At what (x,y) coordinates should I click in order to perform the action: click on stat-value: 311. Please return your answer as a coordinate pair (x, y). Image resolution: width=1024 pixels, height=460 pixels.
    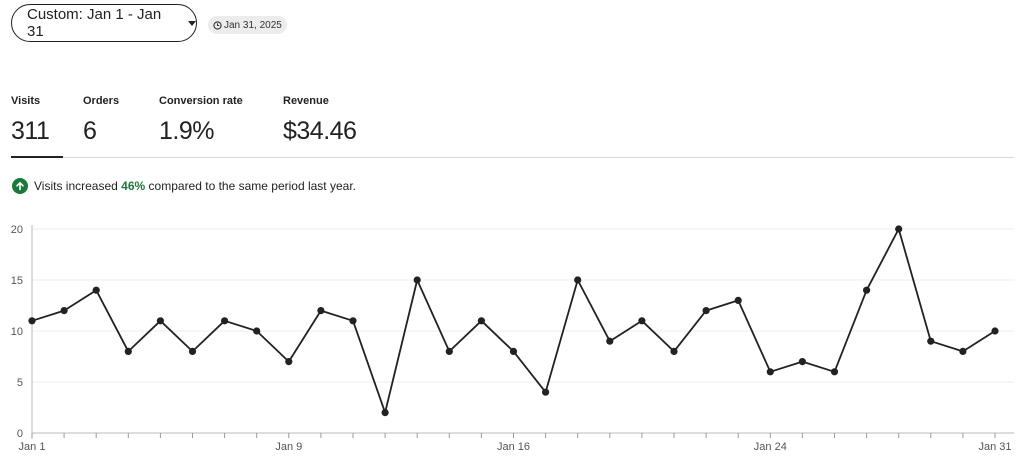
    Looking at the image, I should click on (30, 131).